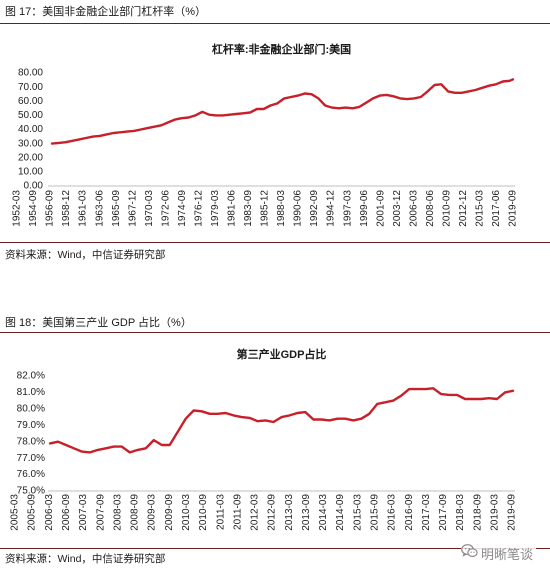  I want to click on x-tick-label: 2010-03, so click(186, 512).